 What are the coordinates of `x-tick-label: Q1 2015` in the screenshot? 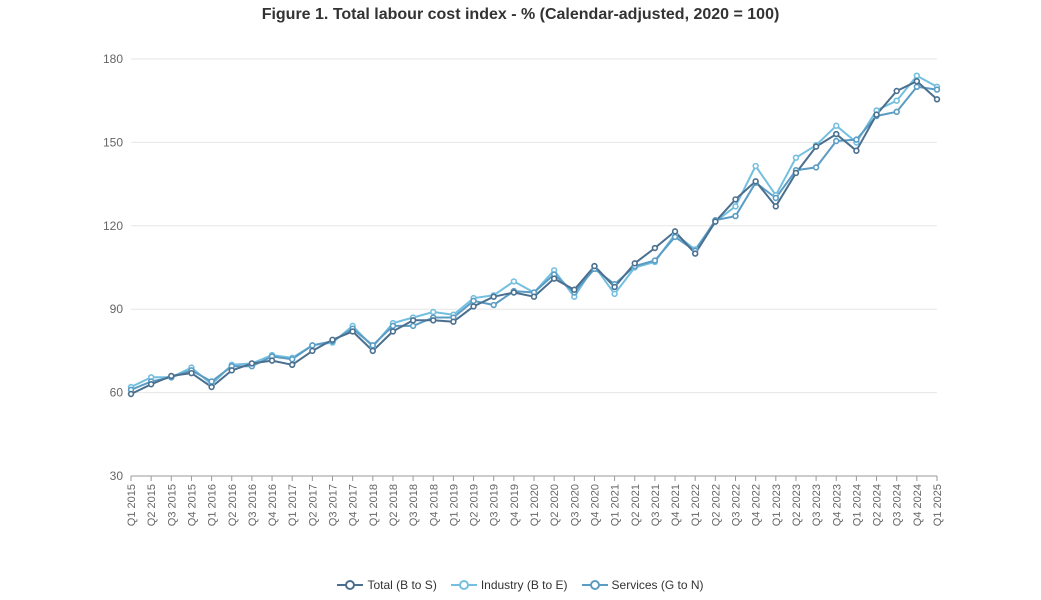 It's located at (132, 505).